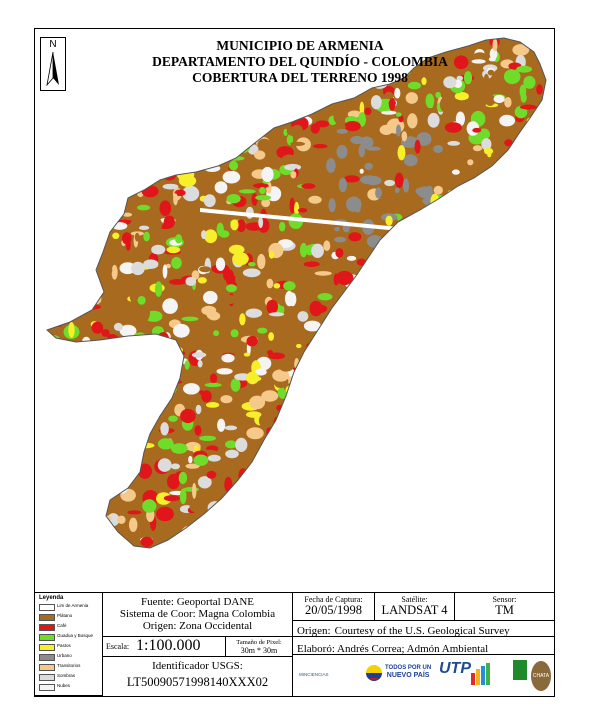 The image size is (592, 725). What do you see at coordinates (64, 645) in the screenshot?
I see `legend-label: Pastos` at bounding box center [64, 645].